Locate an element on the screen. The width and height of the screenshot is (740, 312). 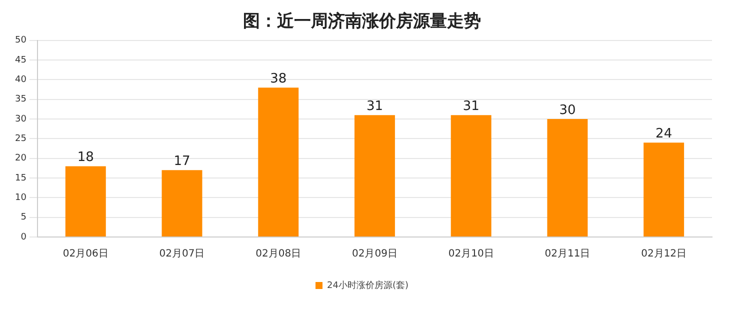
data-label: 24 is located at coordinates (664, 134).